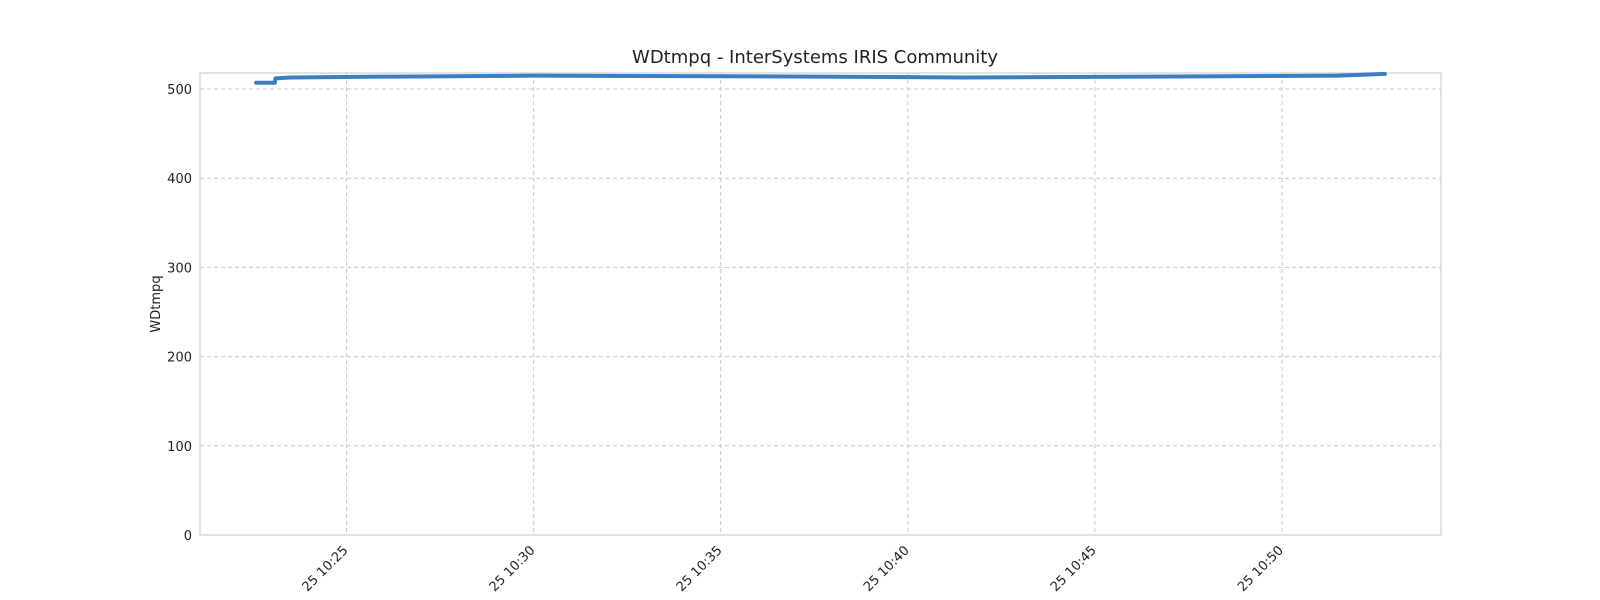 This screenshot has width=1600, height=600. I want to click on y-tick-label: 300, so click(179, 268).